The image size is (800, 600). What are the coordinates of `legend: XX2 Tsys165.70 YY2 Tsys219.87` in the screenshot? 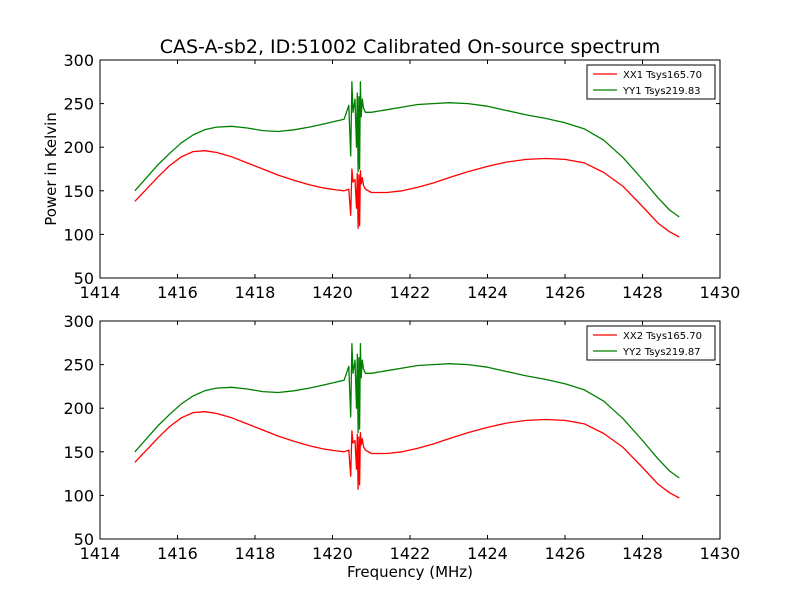 It's located at (651, 343).